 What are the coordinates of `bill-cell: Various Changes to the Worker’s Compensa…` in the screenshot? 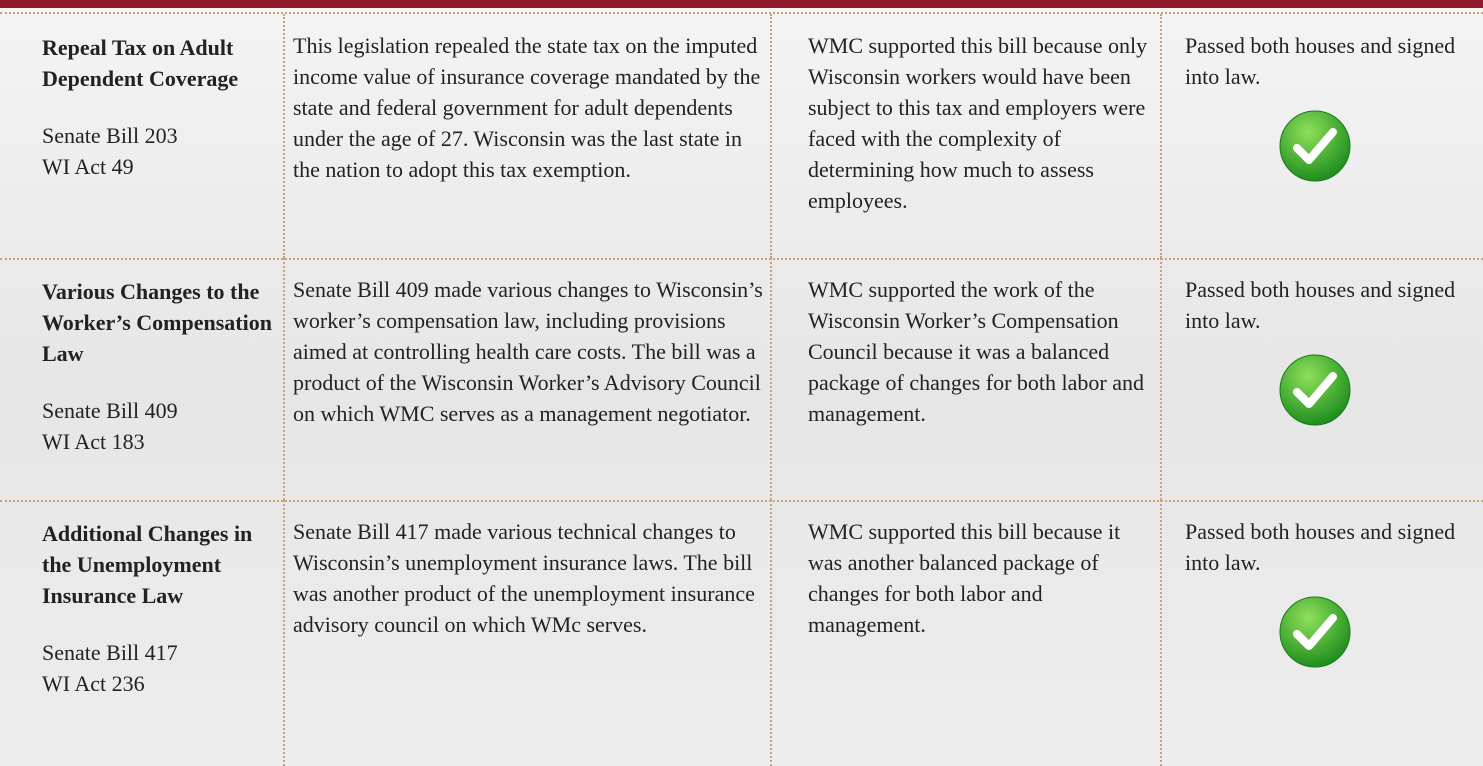 It's located at (161, 366).